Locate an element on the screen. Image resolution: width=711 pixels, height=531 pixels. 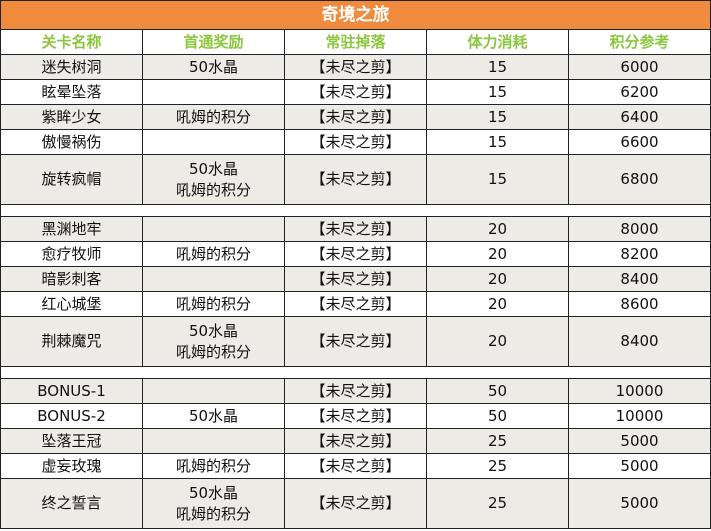
table-row: 迷失树洞 50水晶 【未尽之剪】 15 6000 is located at coordinates (355, 67).